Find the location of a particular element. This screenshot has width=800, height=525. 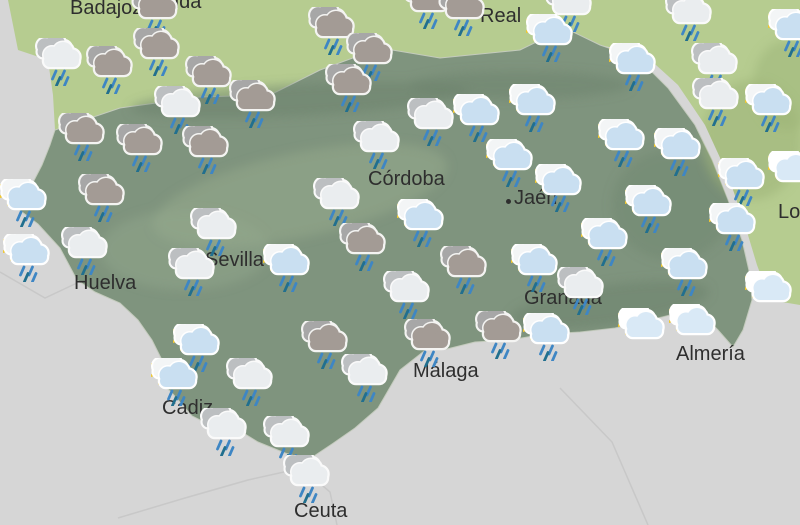

city-label-huelva: Huelva is located at coordinates (105, 283).